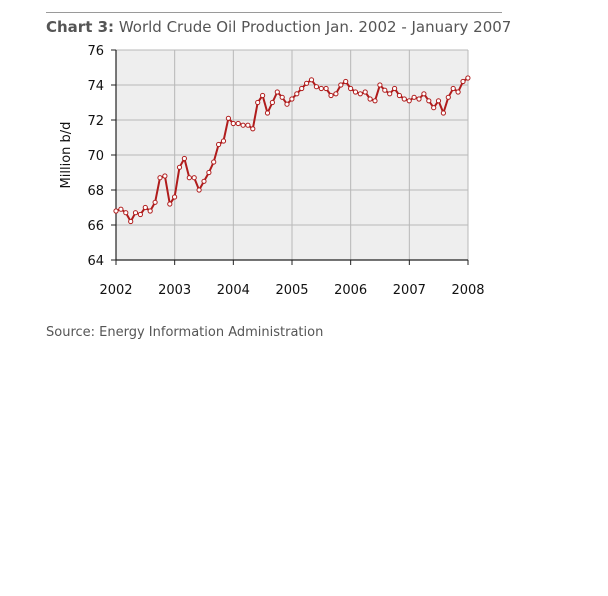 The image size is (608, 596). I want to click on y-tick-label-74: 74, so click(95, 86).